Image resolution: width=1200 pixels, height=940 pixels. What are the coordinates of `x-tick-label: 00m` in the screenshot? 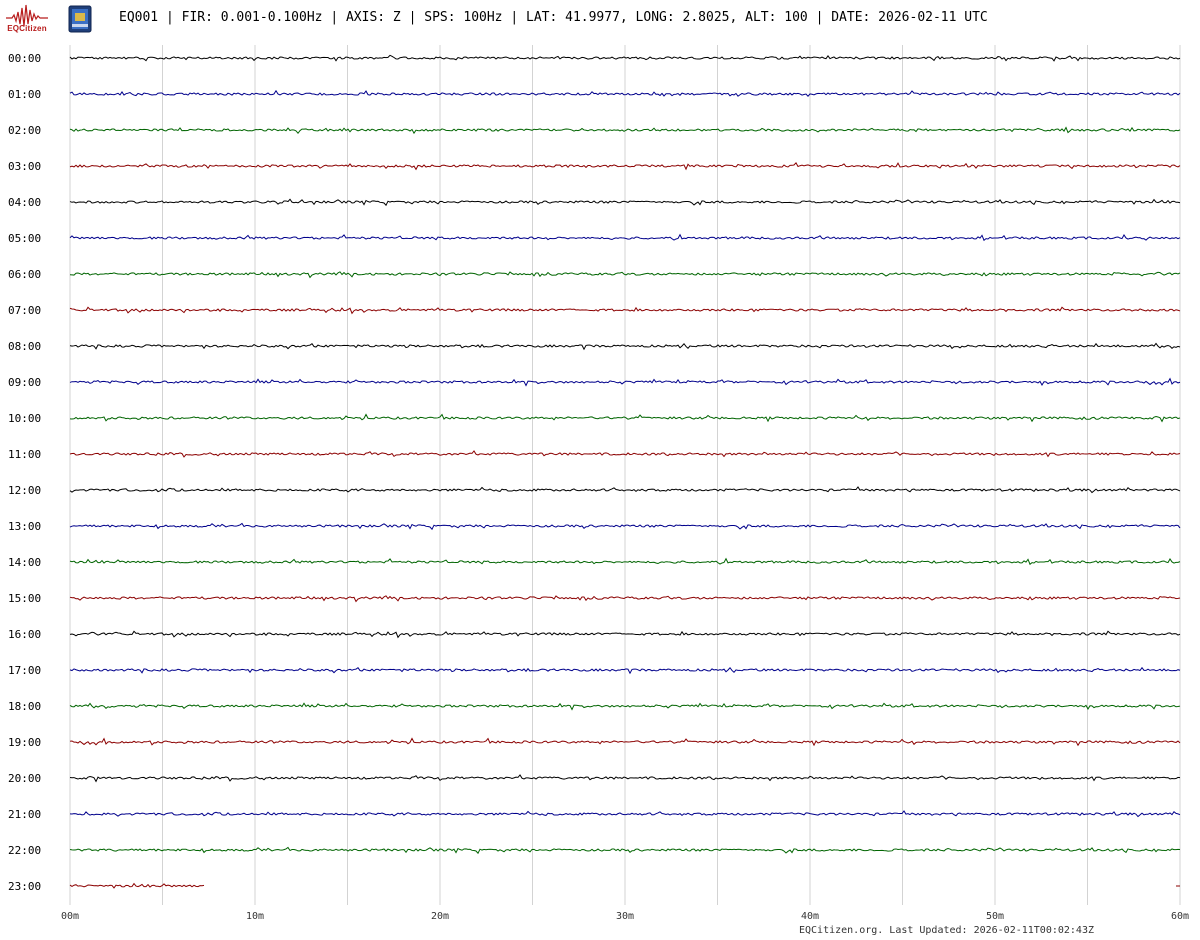 It's located at (70, 916).